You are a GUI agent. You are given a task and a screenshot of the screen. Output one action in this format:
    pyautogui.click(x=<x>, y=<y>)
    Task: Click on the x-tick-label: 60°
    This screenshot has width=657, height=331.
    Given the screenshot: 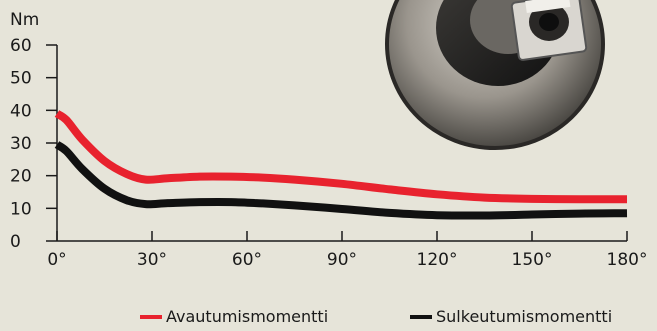 What is the action you would take?
    pyautogui.click(x=247, y=260)
    